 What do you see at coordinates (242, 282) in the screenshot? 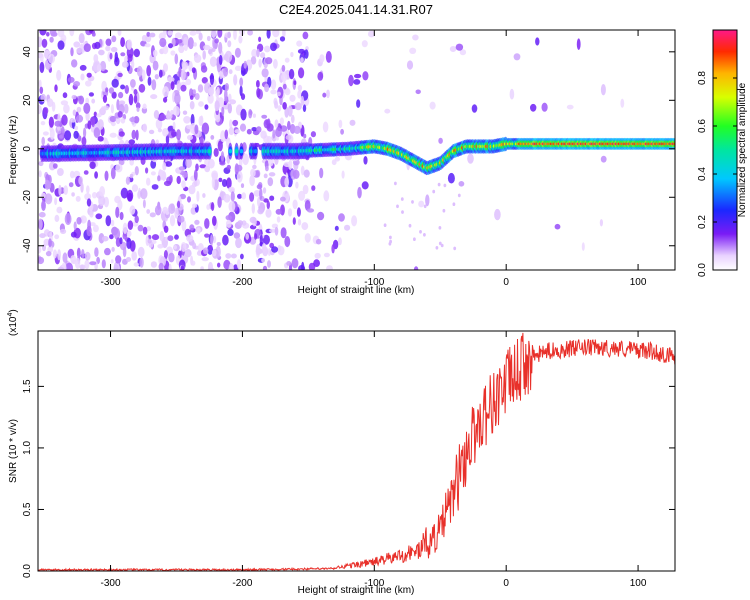
I see `x-tick-label: -200` at bounding box center [242, 282].